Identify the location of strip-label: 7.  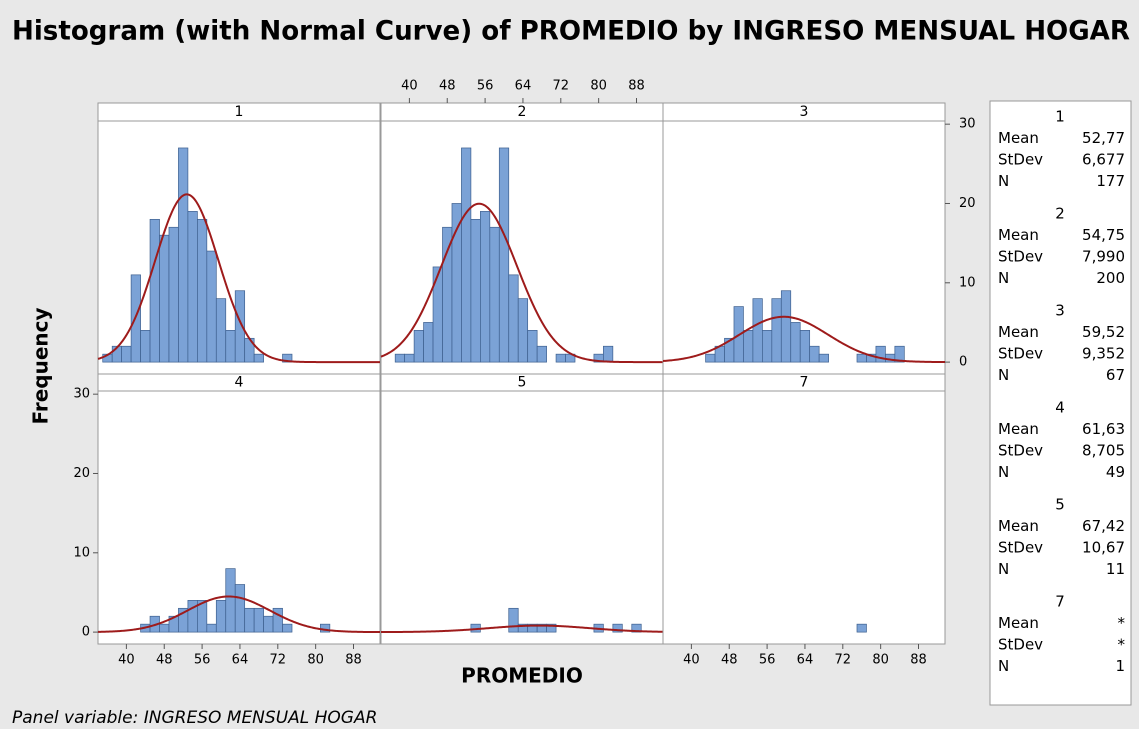
(804, 383).